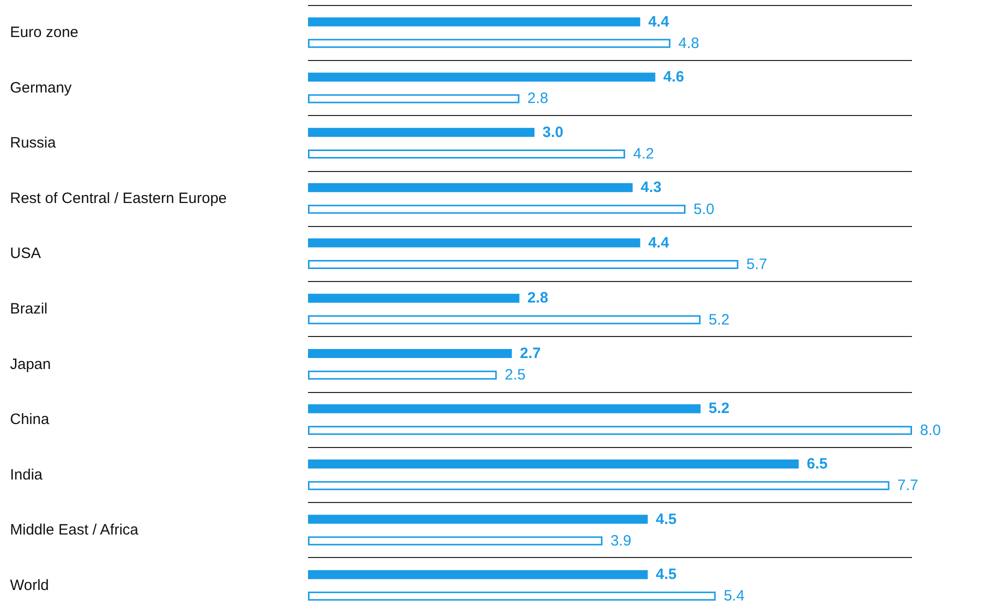  I want to click on data-label: 7.7, so click(907, 485).